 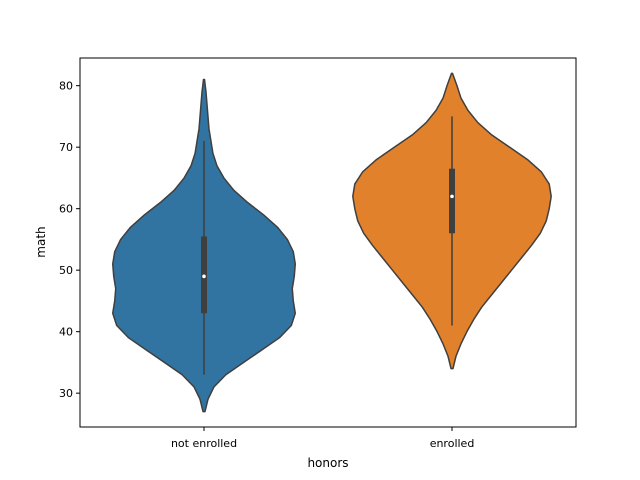 I want to click on x-tick-label: not enrolled, so click(x=204, y=443).